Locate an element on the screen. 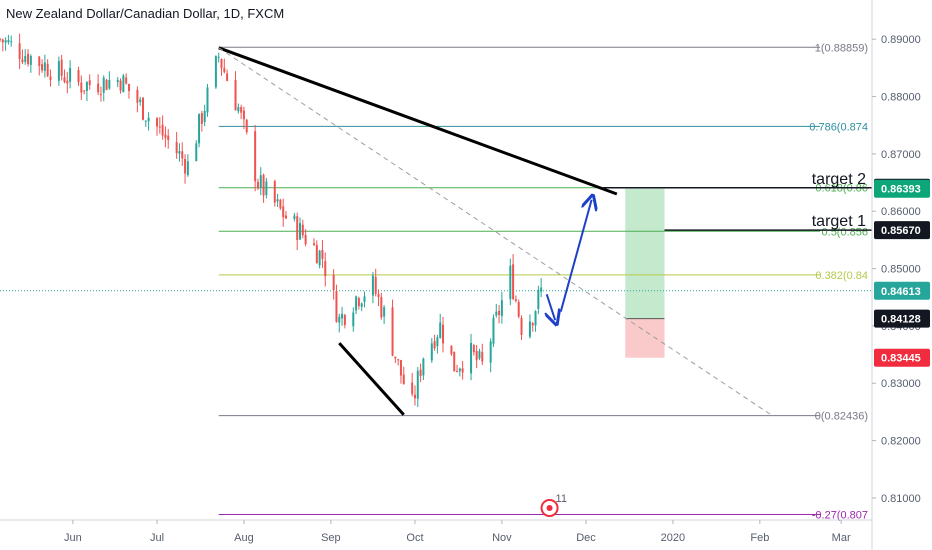  price-badge-label: 0.83445 is located at coordinates (901, 359).